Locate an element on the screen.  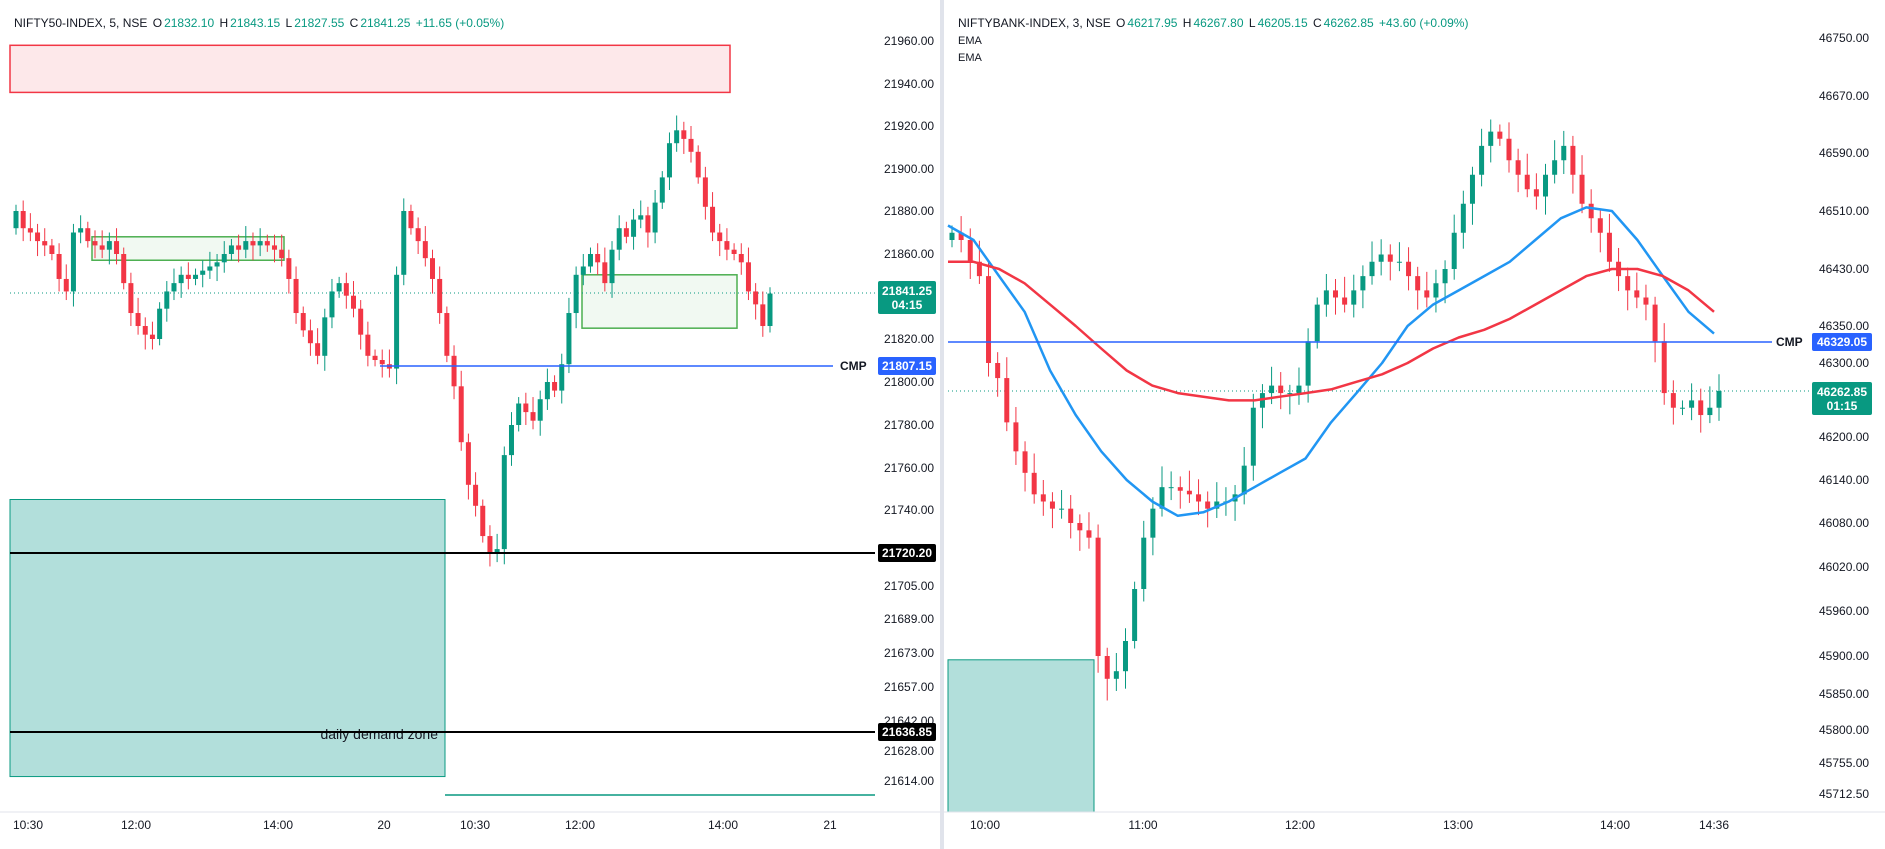
price-tick-label: 46430.00 is located at coordinates (1844, 269).